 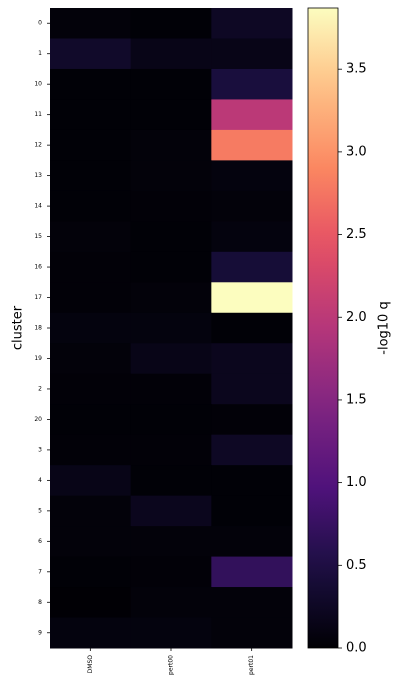 What do you see at coordinates (356, 399) in the screenshot?
I see `colorbar-tick-label: 1.5` at bounding box center [356, 399].